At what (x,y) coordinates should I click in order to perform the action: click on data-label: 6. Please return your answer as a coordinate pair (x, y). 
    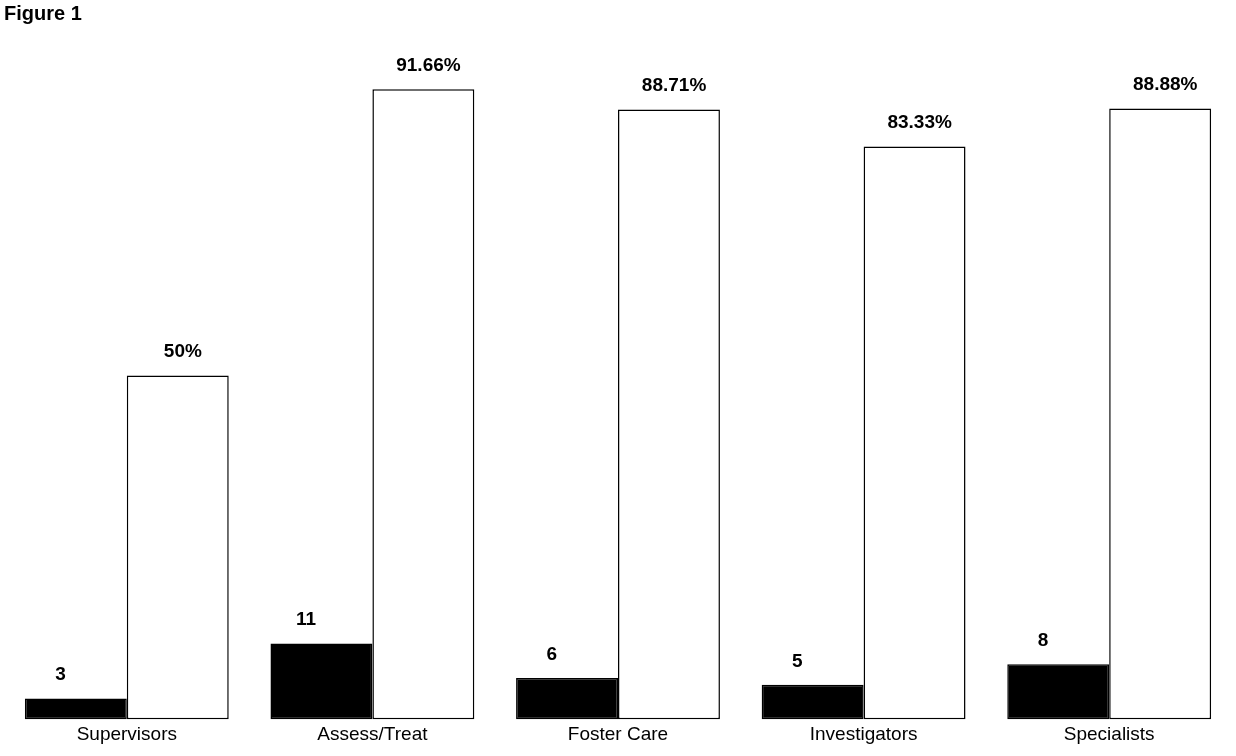
    Looking at the image, I should click on (552, 653).